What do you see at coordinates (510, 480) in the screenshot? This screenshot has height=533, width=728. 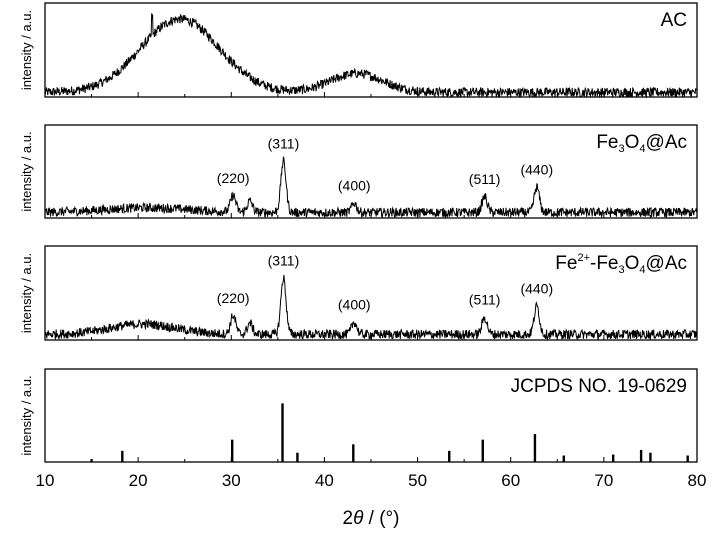 I see `x-tick-label: 60` at bounding box center [510, 480].